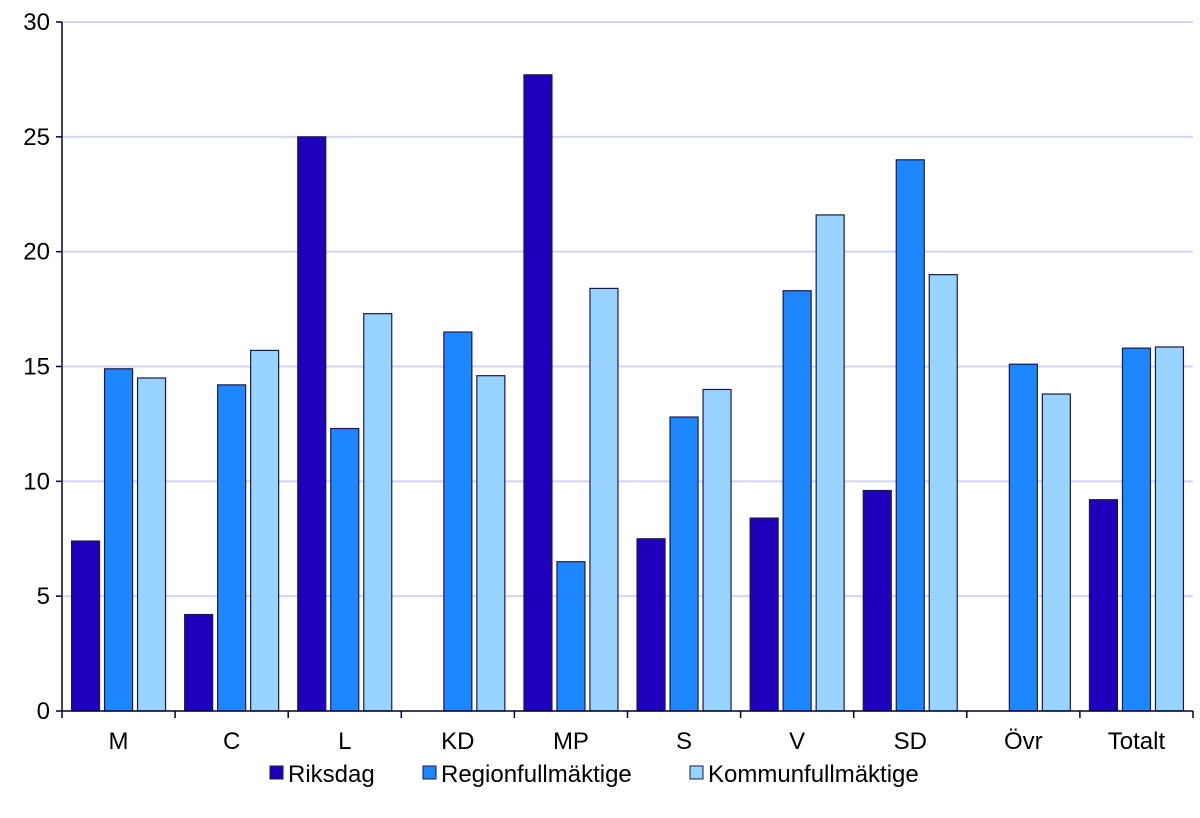  I want to click on bar-riksdag-m, so click(85, 626).